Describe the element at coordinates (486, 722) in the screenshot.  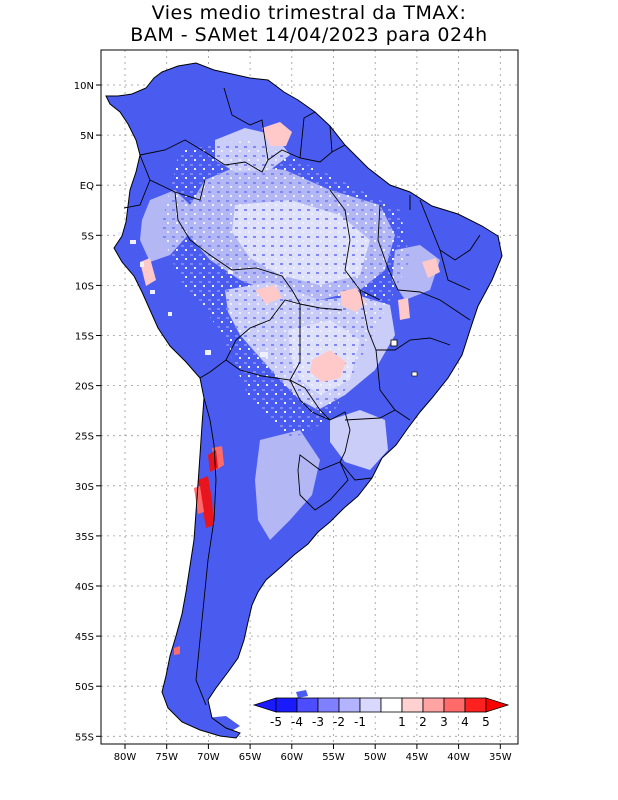
I see `colorbar-label: 5` at that location.